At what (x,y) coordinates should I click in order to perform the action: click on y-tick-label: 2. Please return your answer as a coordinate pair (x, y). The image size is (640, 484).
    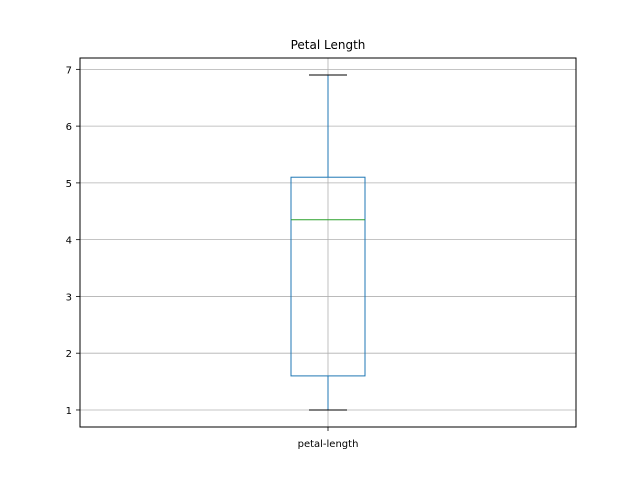
    Looking at the image, I should click on (69, 354).